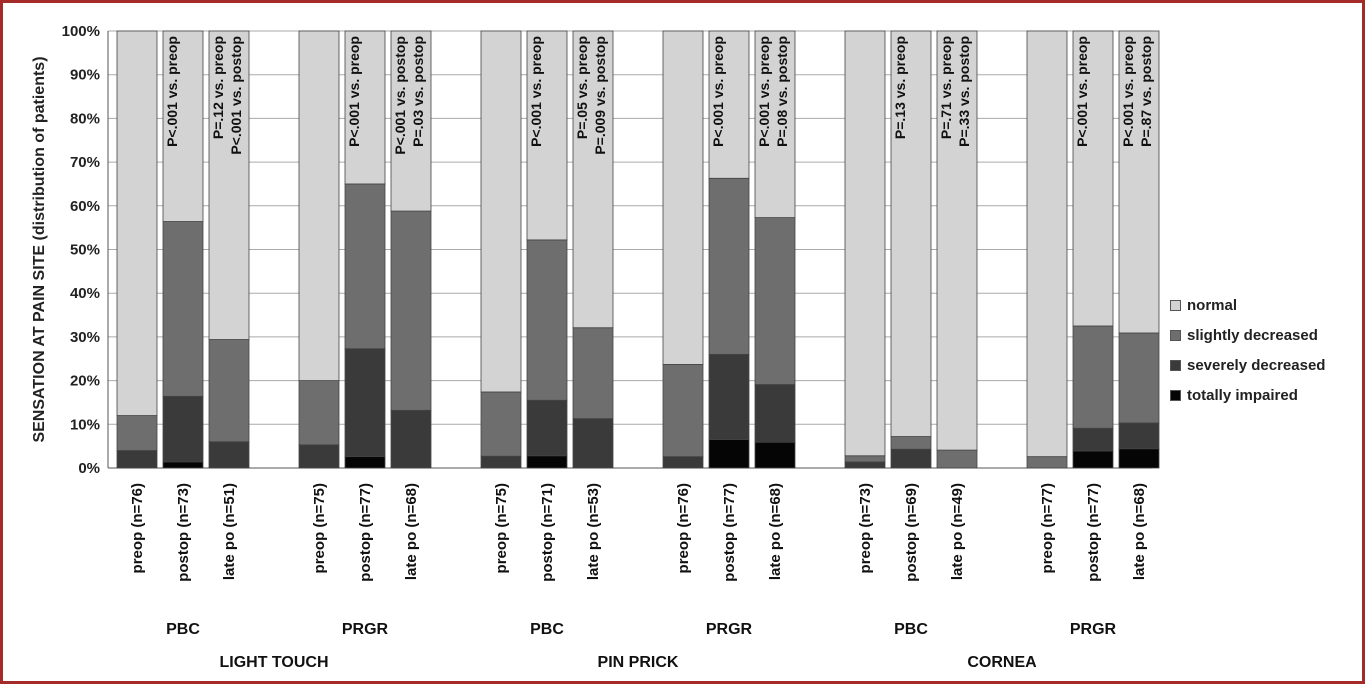 The width and height of the screenshot is (1365, 684). Describe the element at coordinates (137, 528) in the screenshot. I see `x-tick-label: preop (n=76)` at that location.